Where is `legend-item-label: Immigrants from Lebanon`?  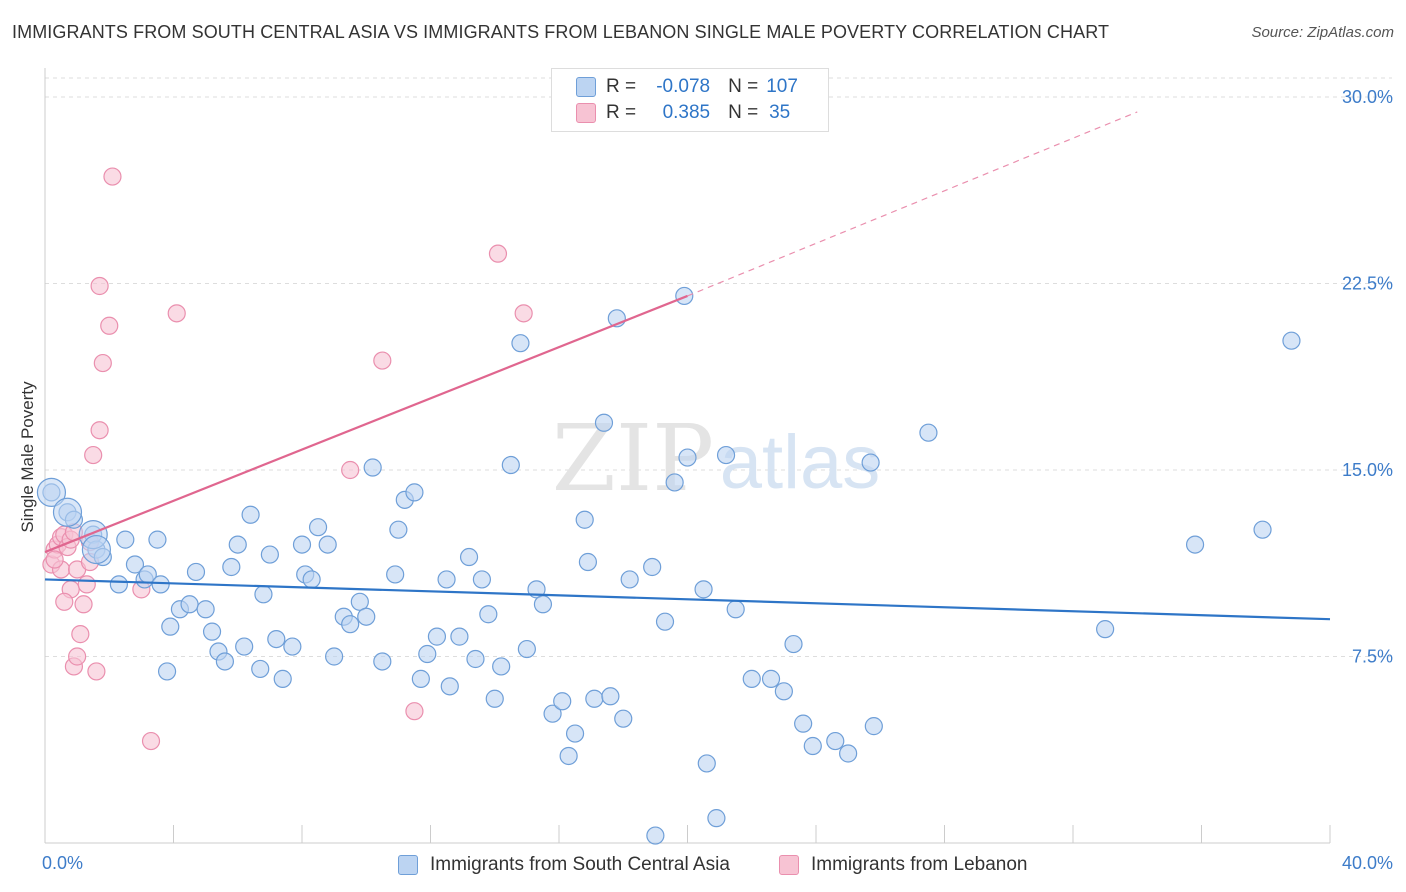
legend-item-label: Immigrants from Lebanon is located at coordinates (919, 864).